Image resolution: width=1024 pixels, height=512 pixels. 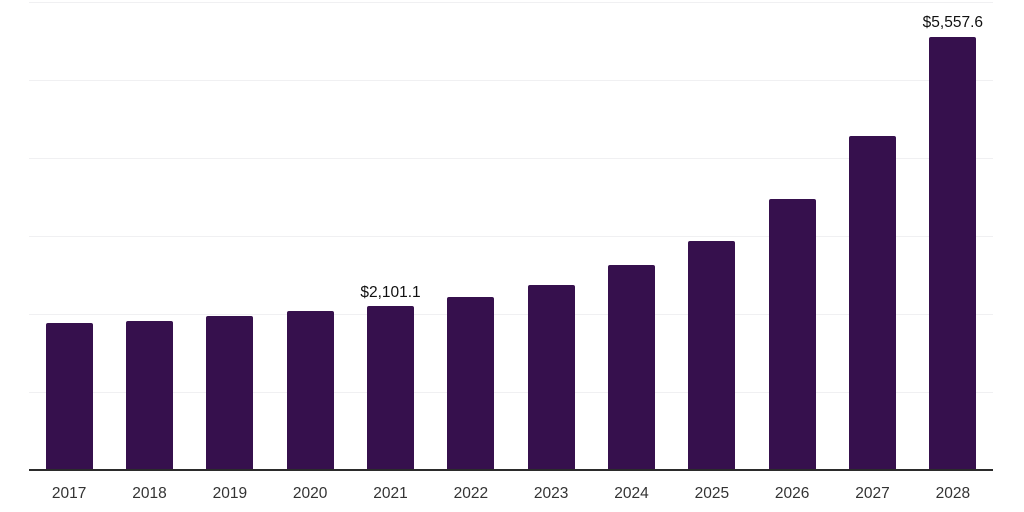 I want to click on x-tick-label-2018: 2018, so click(x=149, y=493).